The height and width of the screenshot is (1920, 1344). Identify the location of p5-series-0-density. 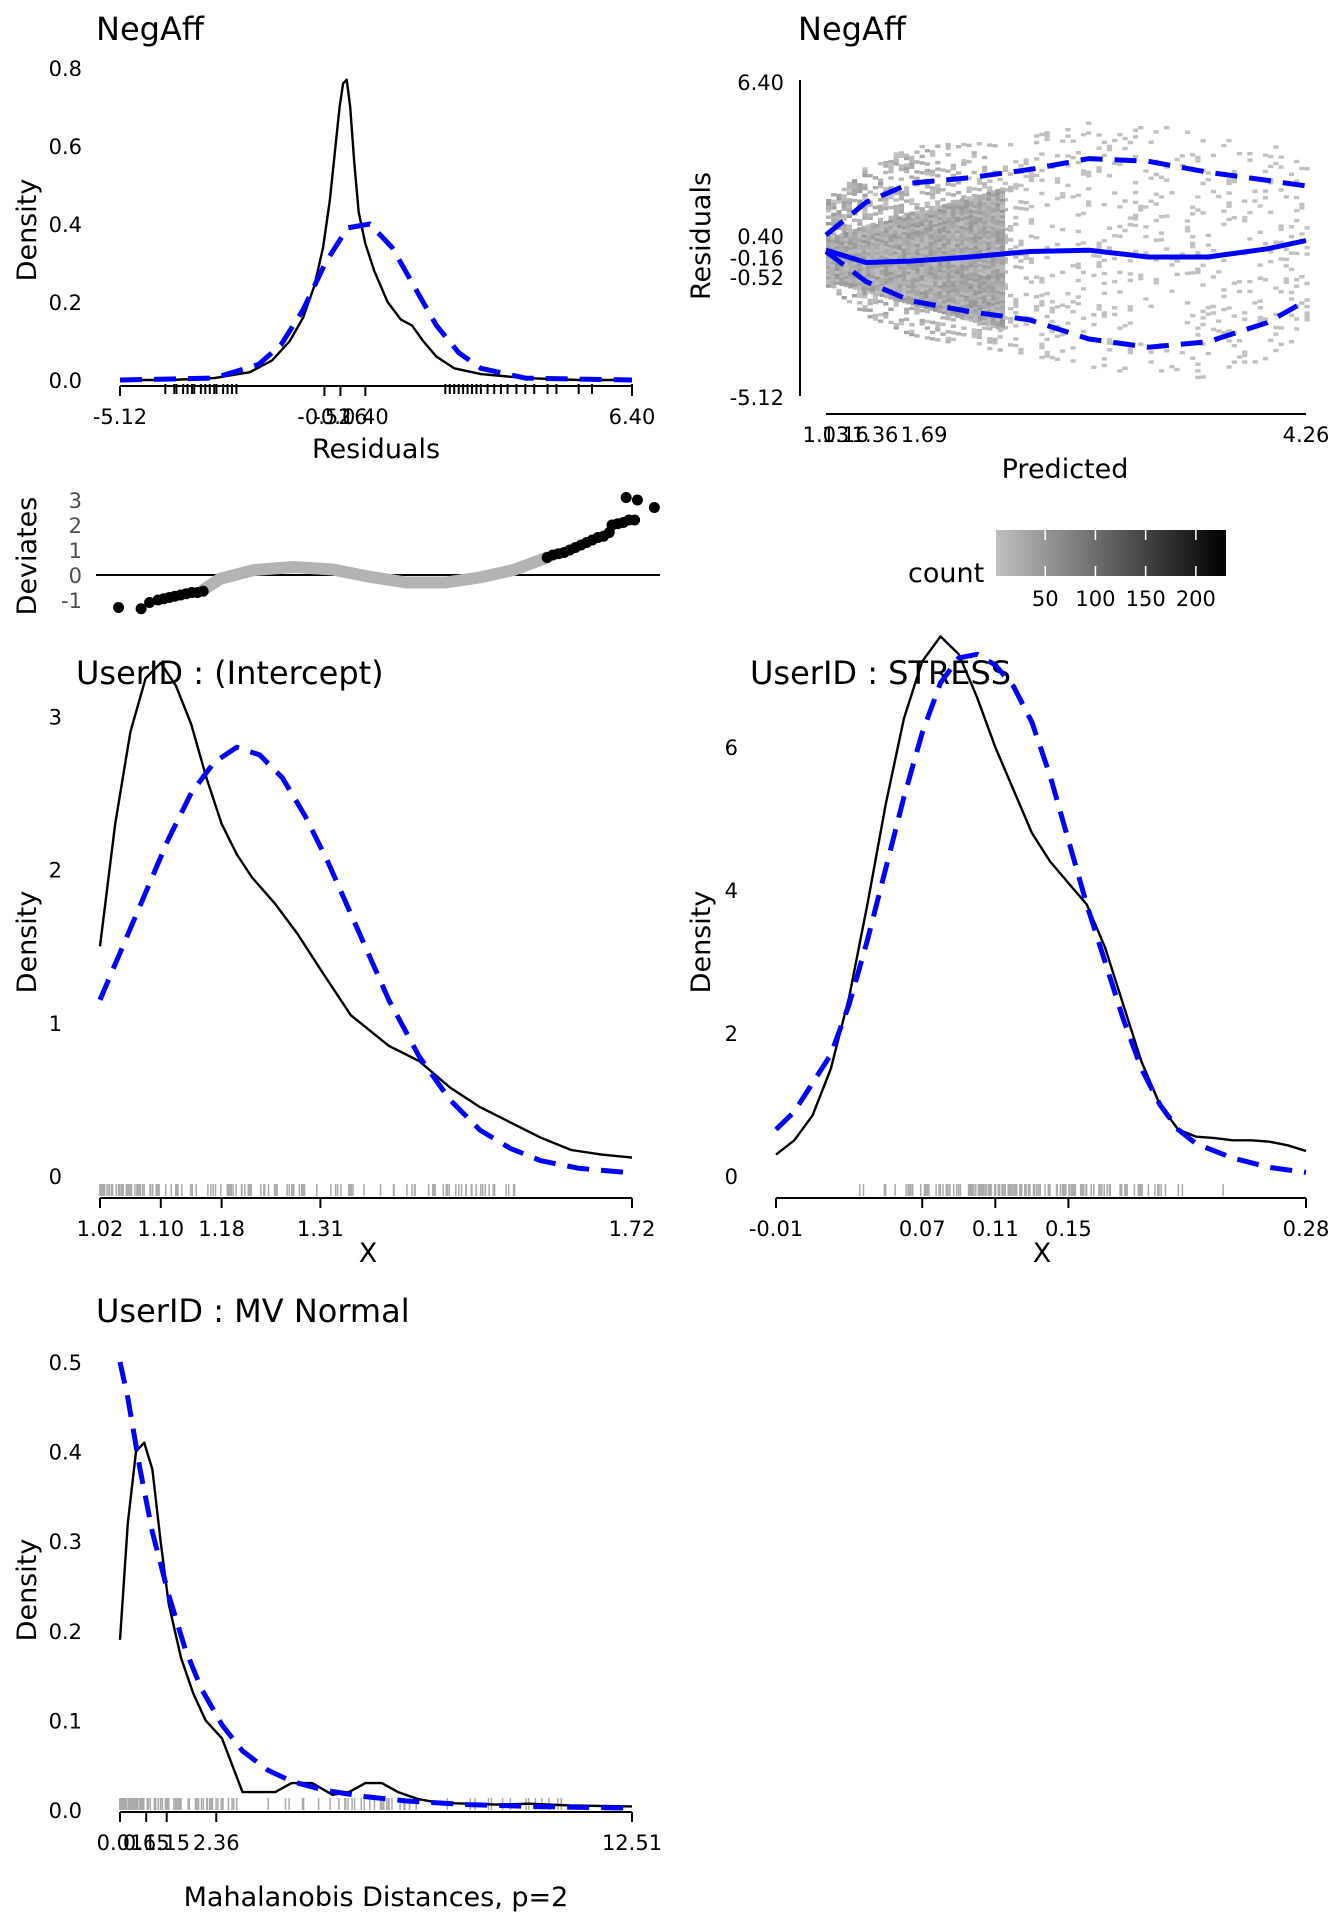
(1041, 895).